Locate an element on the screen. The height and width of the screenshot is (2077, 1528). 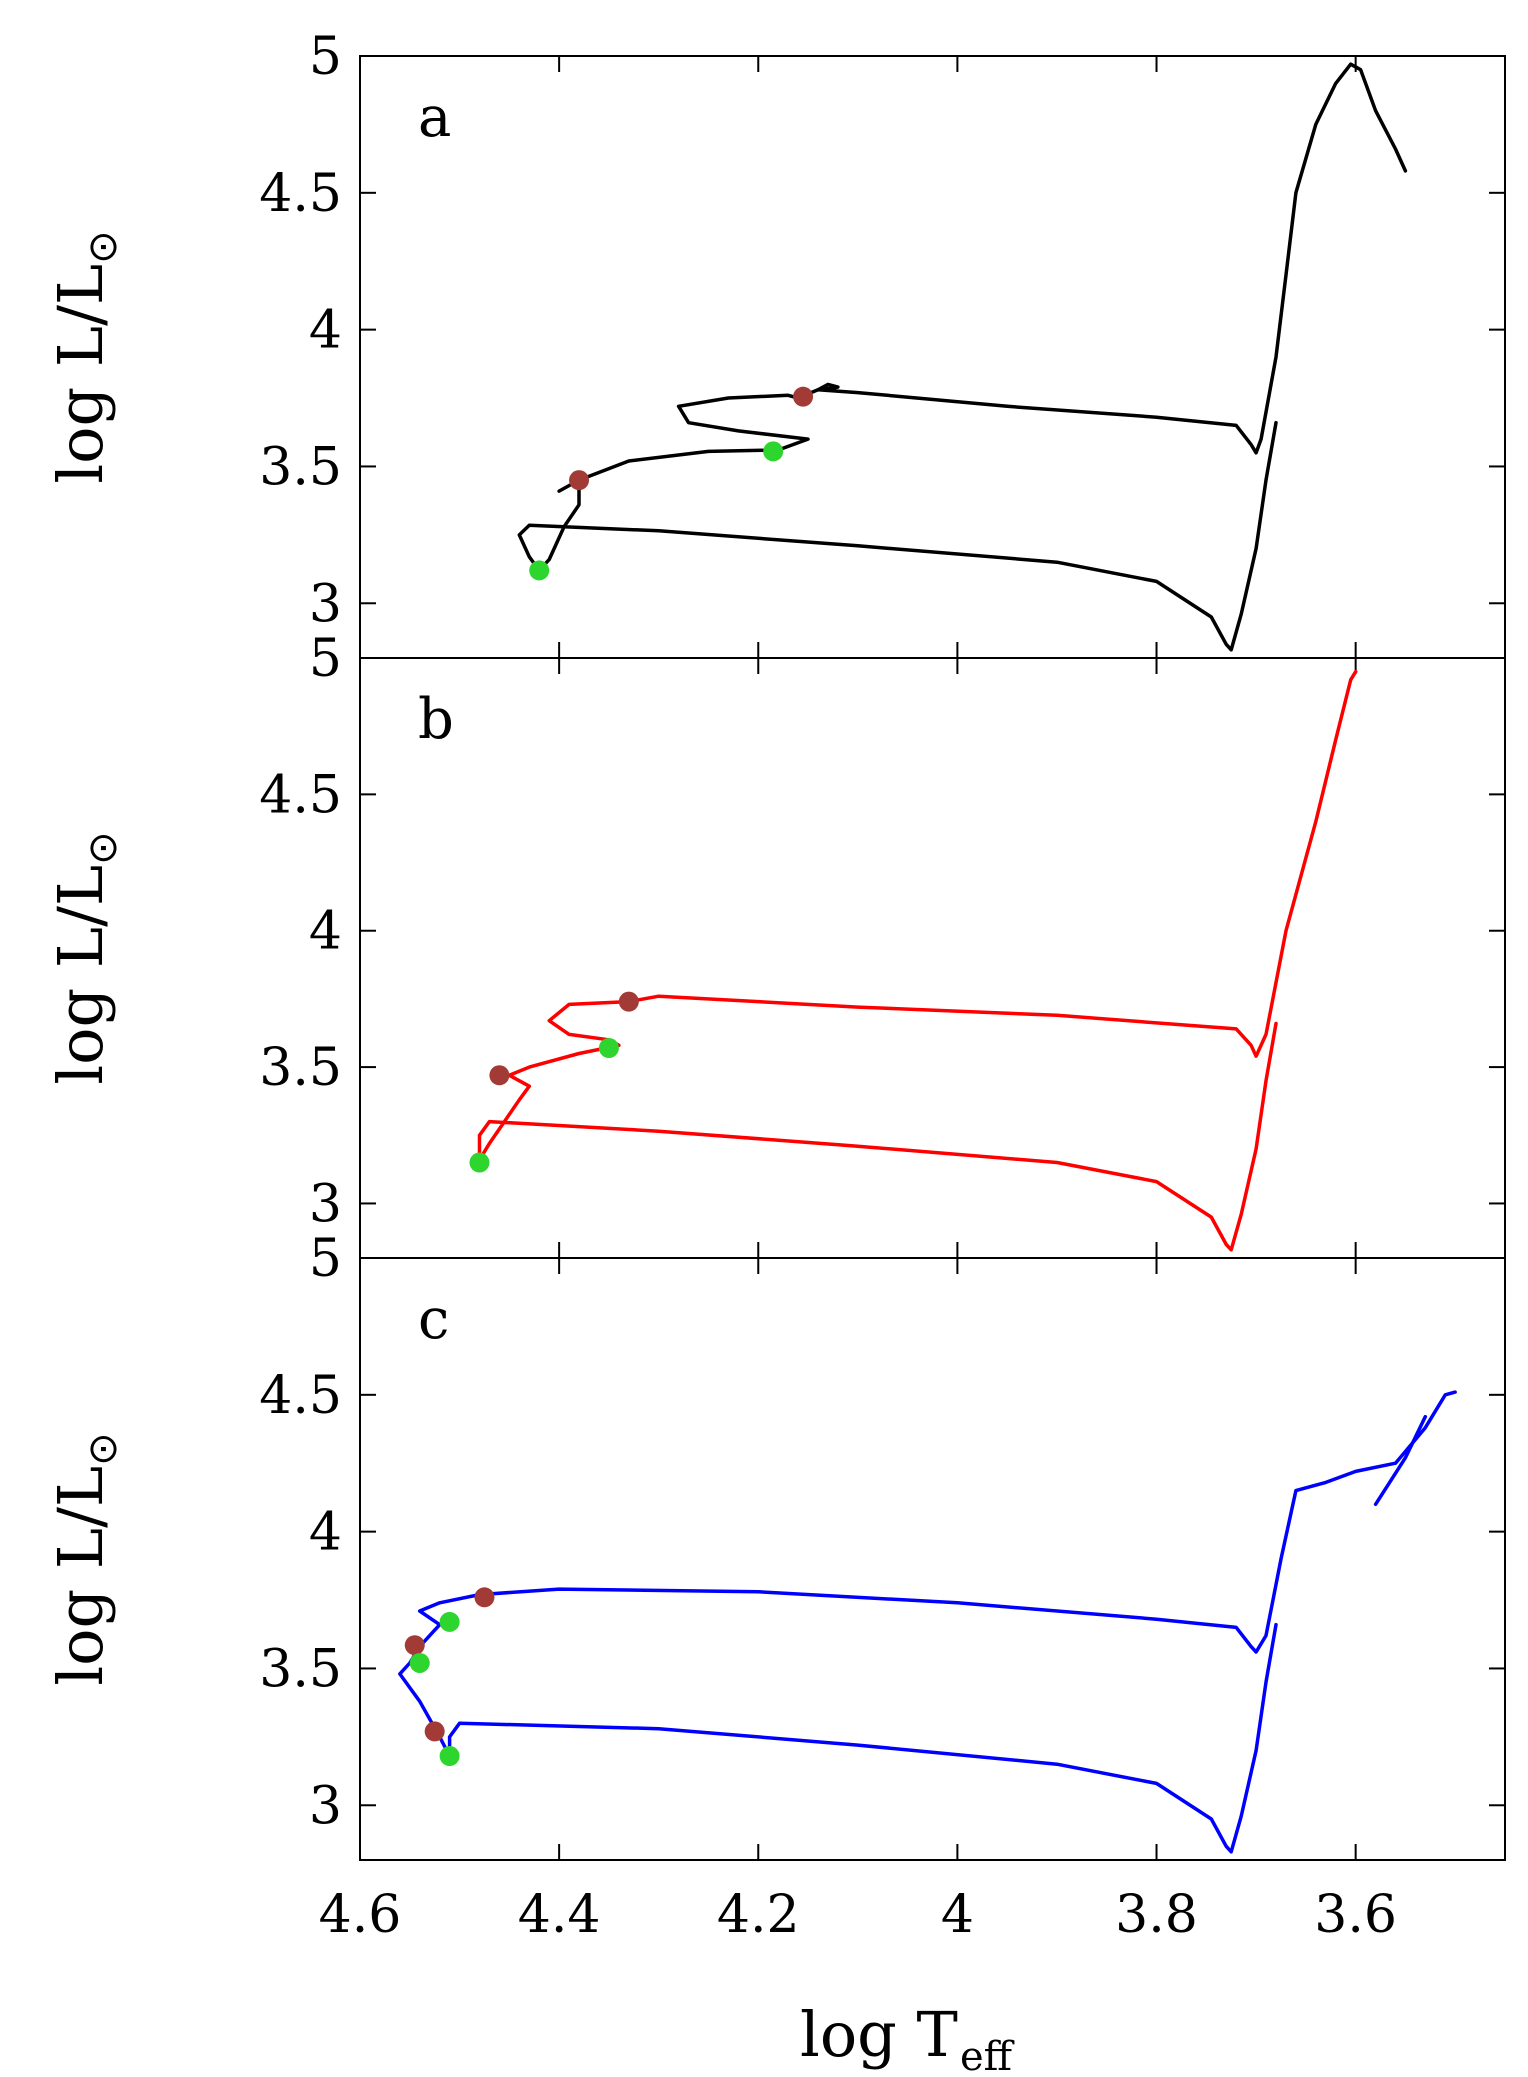
x-tick-label: 4.4 is located at coordinates (559, 1915).